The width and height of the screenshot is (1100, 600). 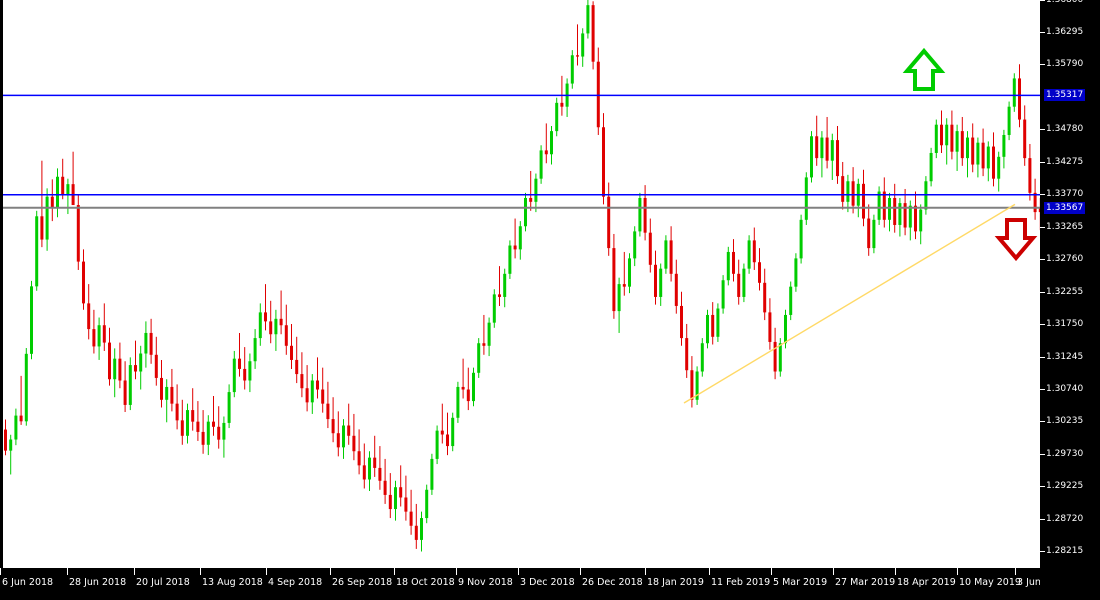 What do you see at coordinates (1065, 207) in the screenshot?
I see `price-tag: 1.33567` at bounding box center [1065, 207].